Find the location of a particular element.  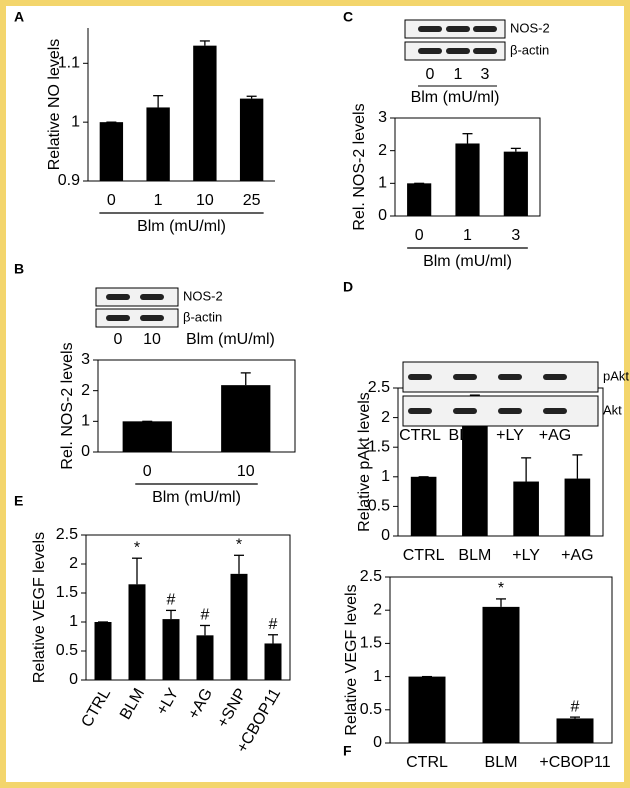

y-tick-label: 3 is located at coordinates (382, 117).